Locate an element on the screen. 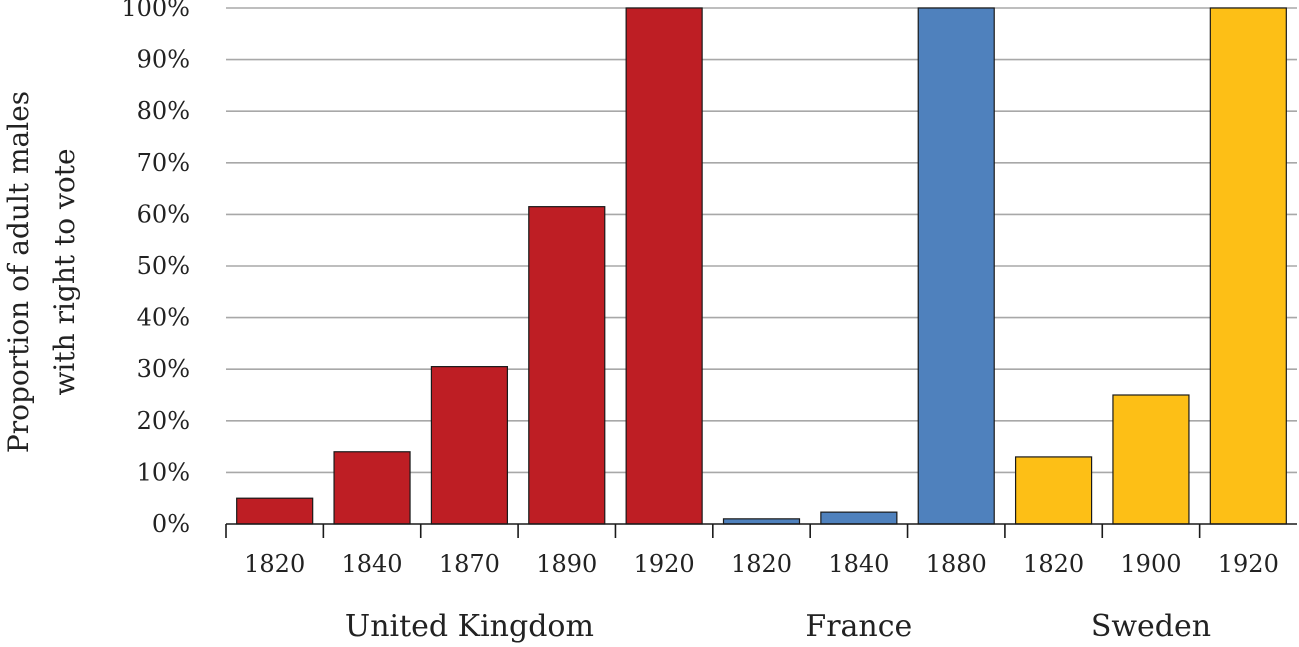 Image resolution: width=1299 pixels, height=647 pixels. bar-united-kingdom-1920 is located at coordinates (664, 266).